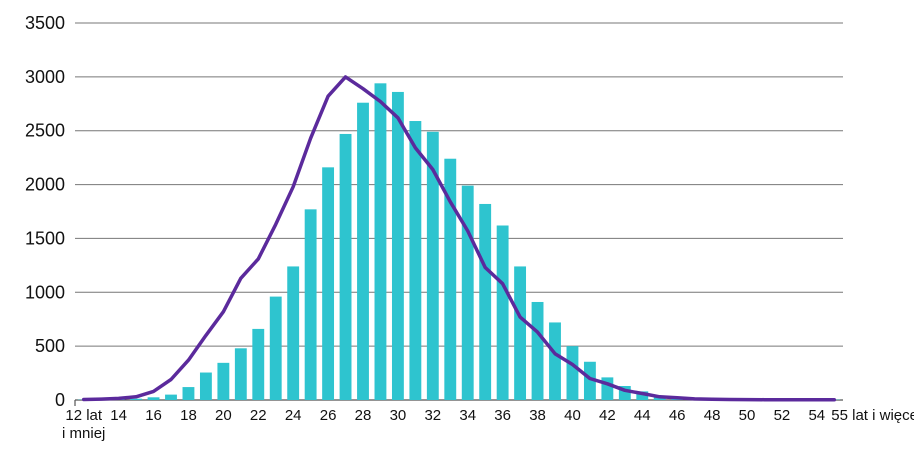 The image size is (914, 452). What do you see at coordinates (712, 415) in the screenshot?
I see `x-tick-label: 48` at bounding box center [712, 415].